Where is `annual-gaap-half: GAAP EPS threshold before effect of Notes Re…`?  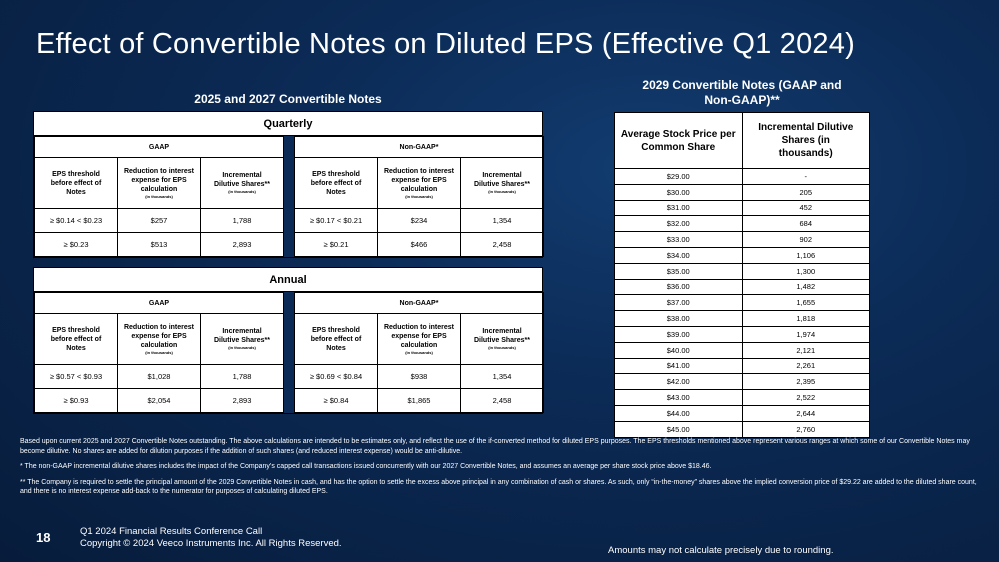 annual-gaap-half: GAAP EPS threshold before effect of Notes Re… is located at coordinates (159, 352).